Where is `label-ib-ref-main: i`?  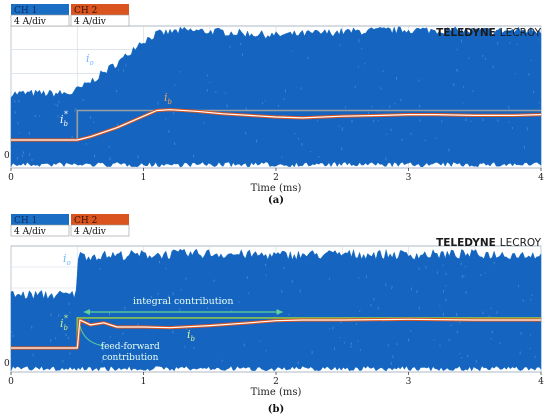
label-ib-ref-main: i is located at coordinates (62, 323).